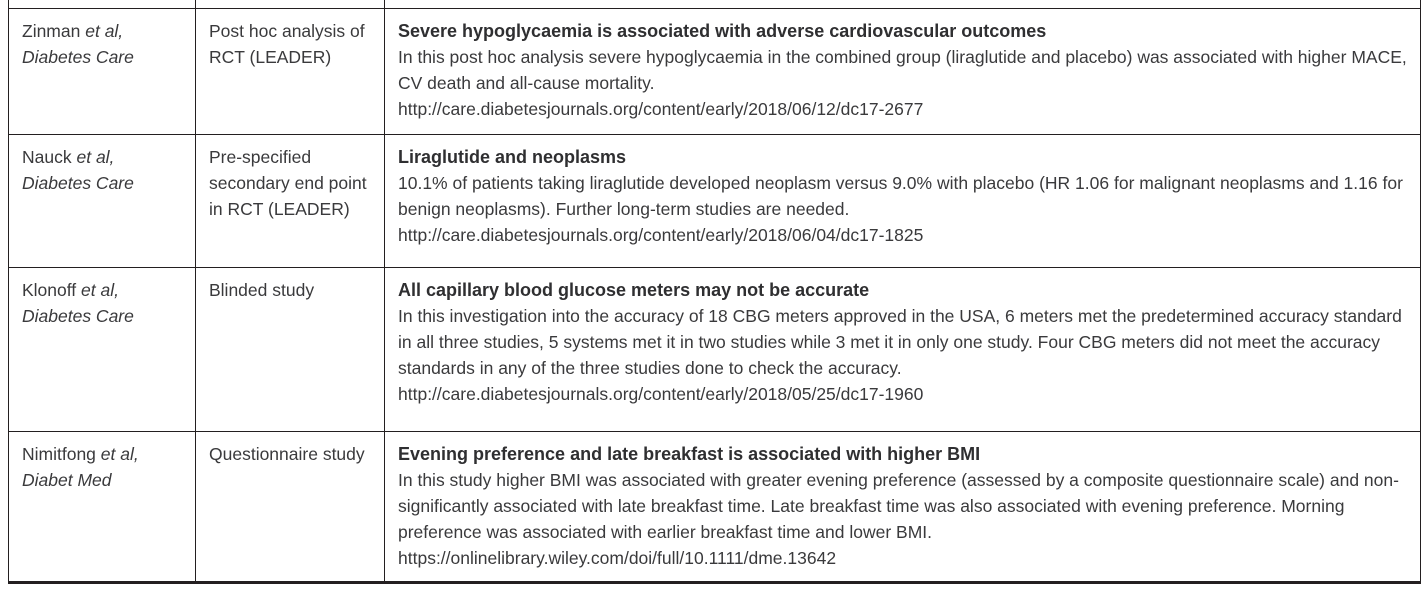 Image resolution: width=1427 pixels, height=599 pixels. I want to click on authors-journal-cell: Nauck et al, Diabetes Care, so click(102, 201).